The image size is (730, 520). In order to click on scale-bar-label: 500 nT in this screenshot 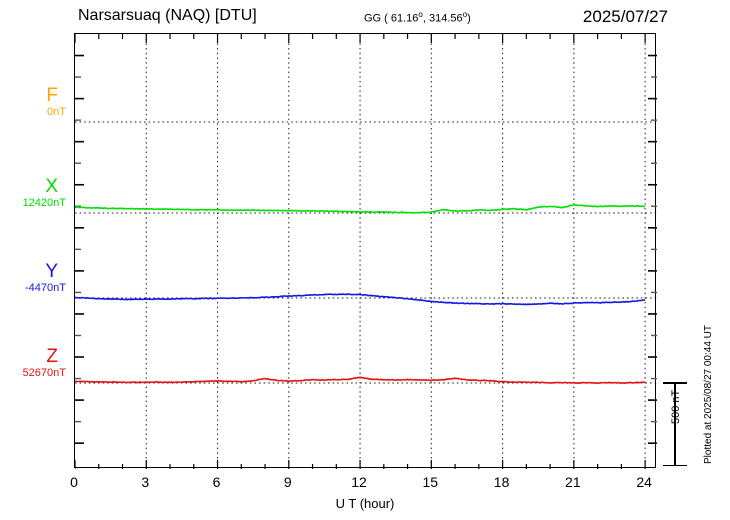, I will do `click(676, 406)`.